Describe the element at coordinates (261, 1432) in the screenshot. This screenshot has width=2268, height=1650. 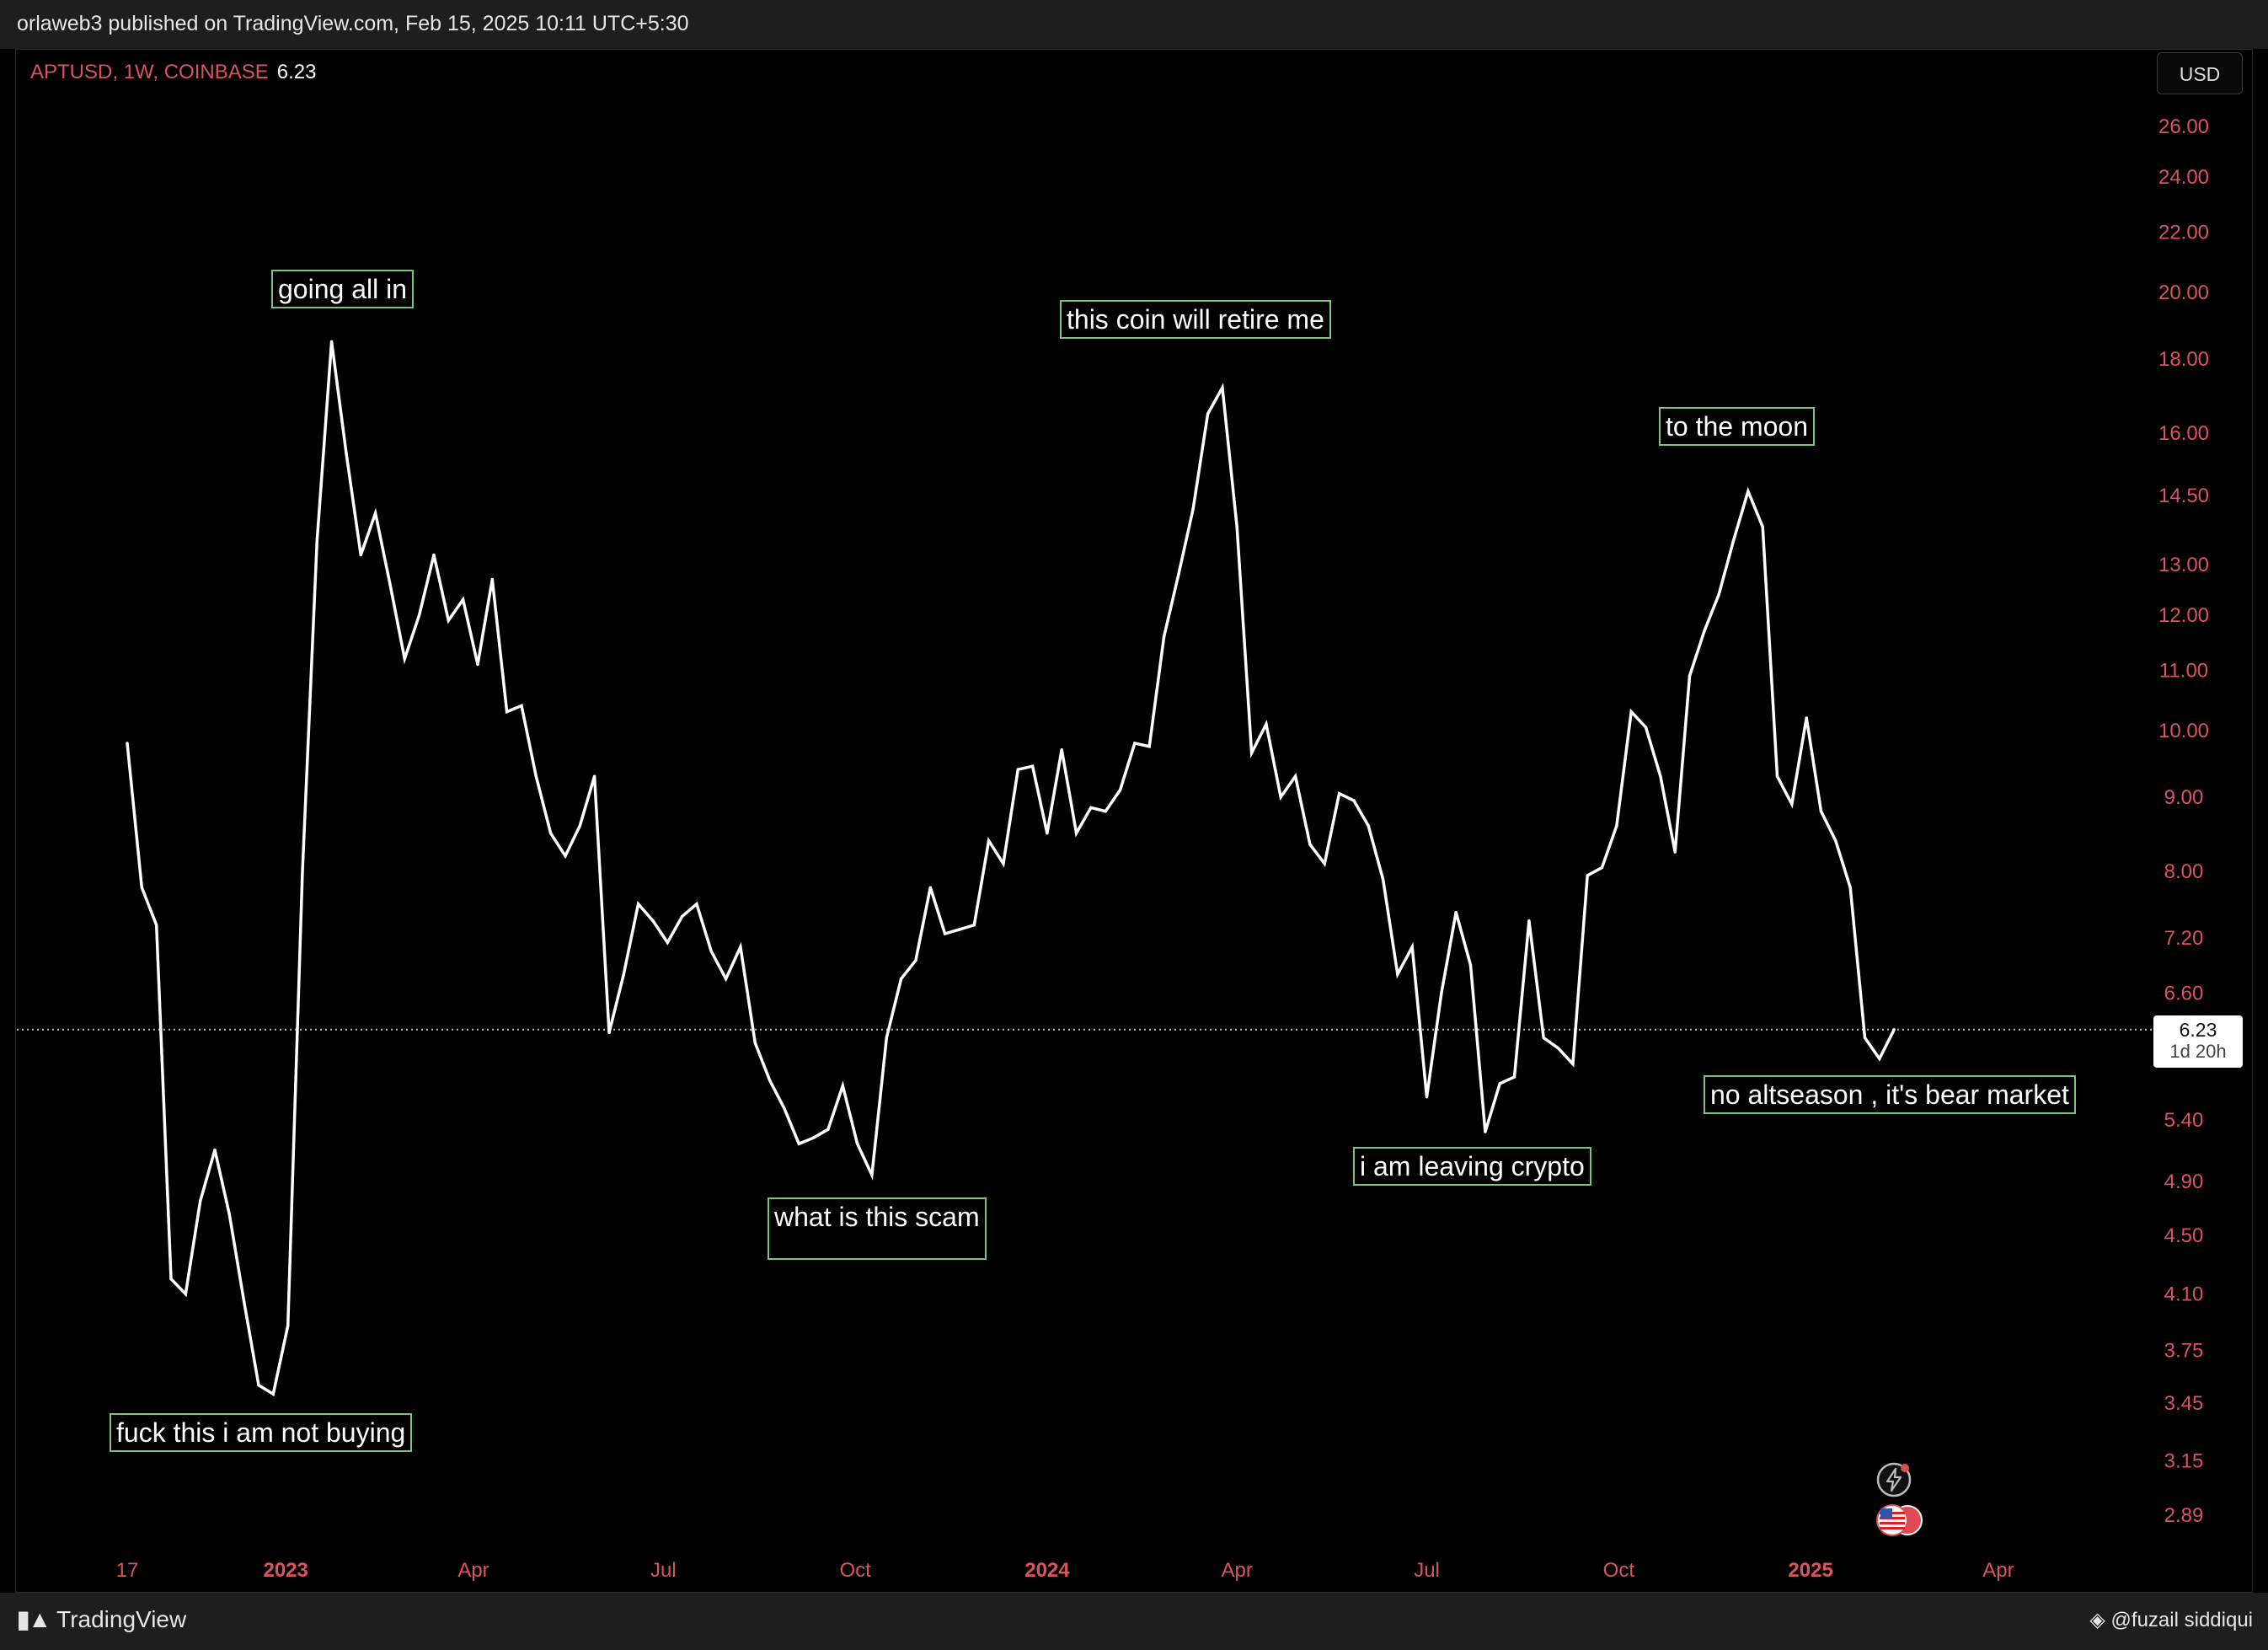
I see `annotation-not-buying: fuck this i am not buying` at that location.